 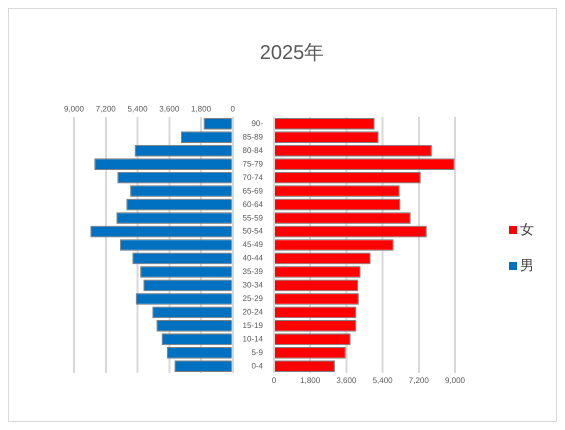 I want to click on y-tick-label: 15-19, so click(x=253, y=325).